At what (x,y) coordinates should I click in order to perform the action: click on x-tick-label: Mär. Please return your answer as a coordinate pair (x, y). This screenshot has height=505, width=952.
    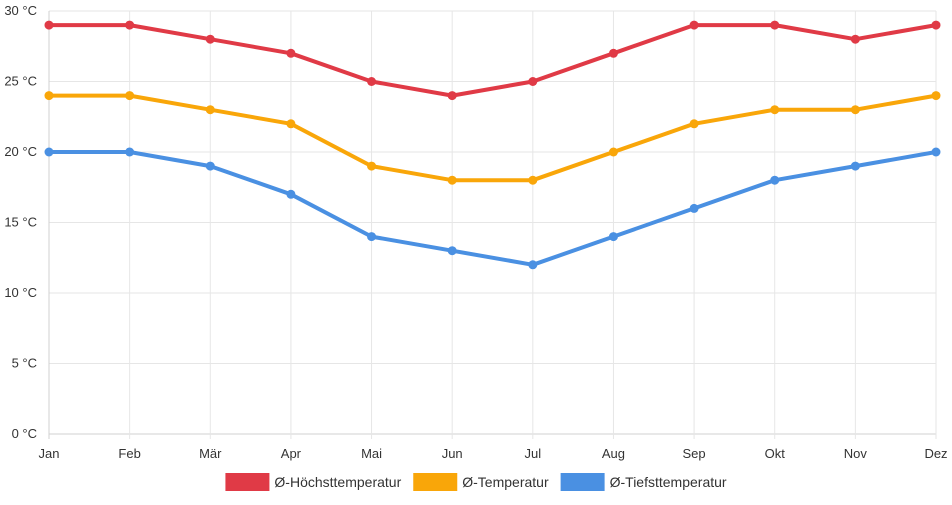
    Looking at the image, I should click on (210, 453).